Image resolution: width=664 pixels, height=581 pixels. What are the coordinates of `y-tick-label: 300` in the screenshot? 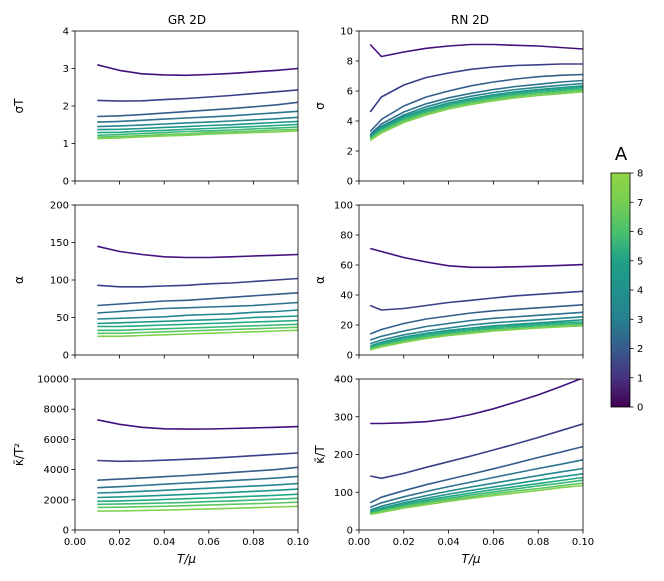 It's located at (343, 417).